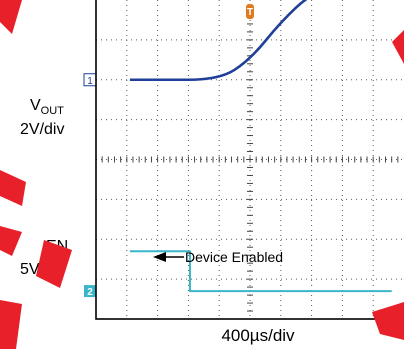 The height and width of the screenshot is (349, 404). I want to click on svg-text: 1, so click(90, 81).